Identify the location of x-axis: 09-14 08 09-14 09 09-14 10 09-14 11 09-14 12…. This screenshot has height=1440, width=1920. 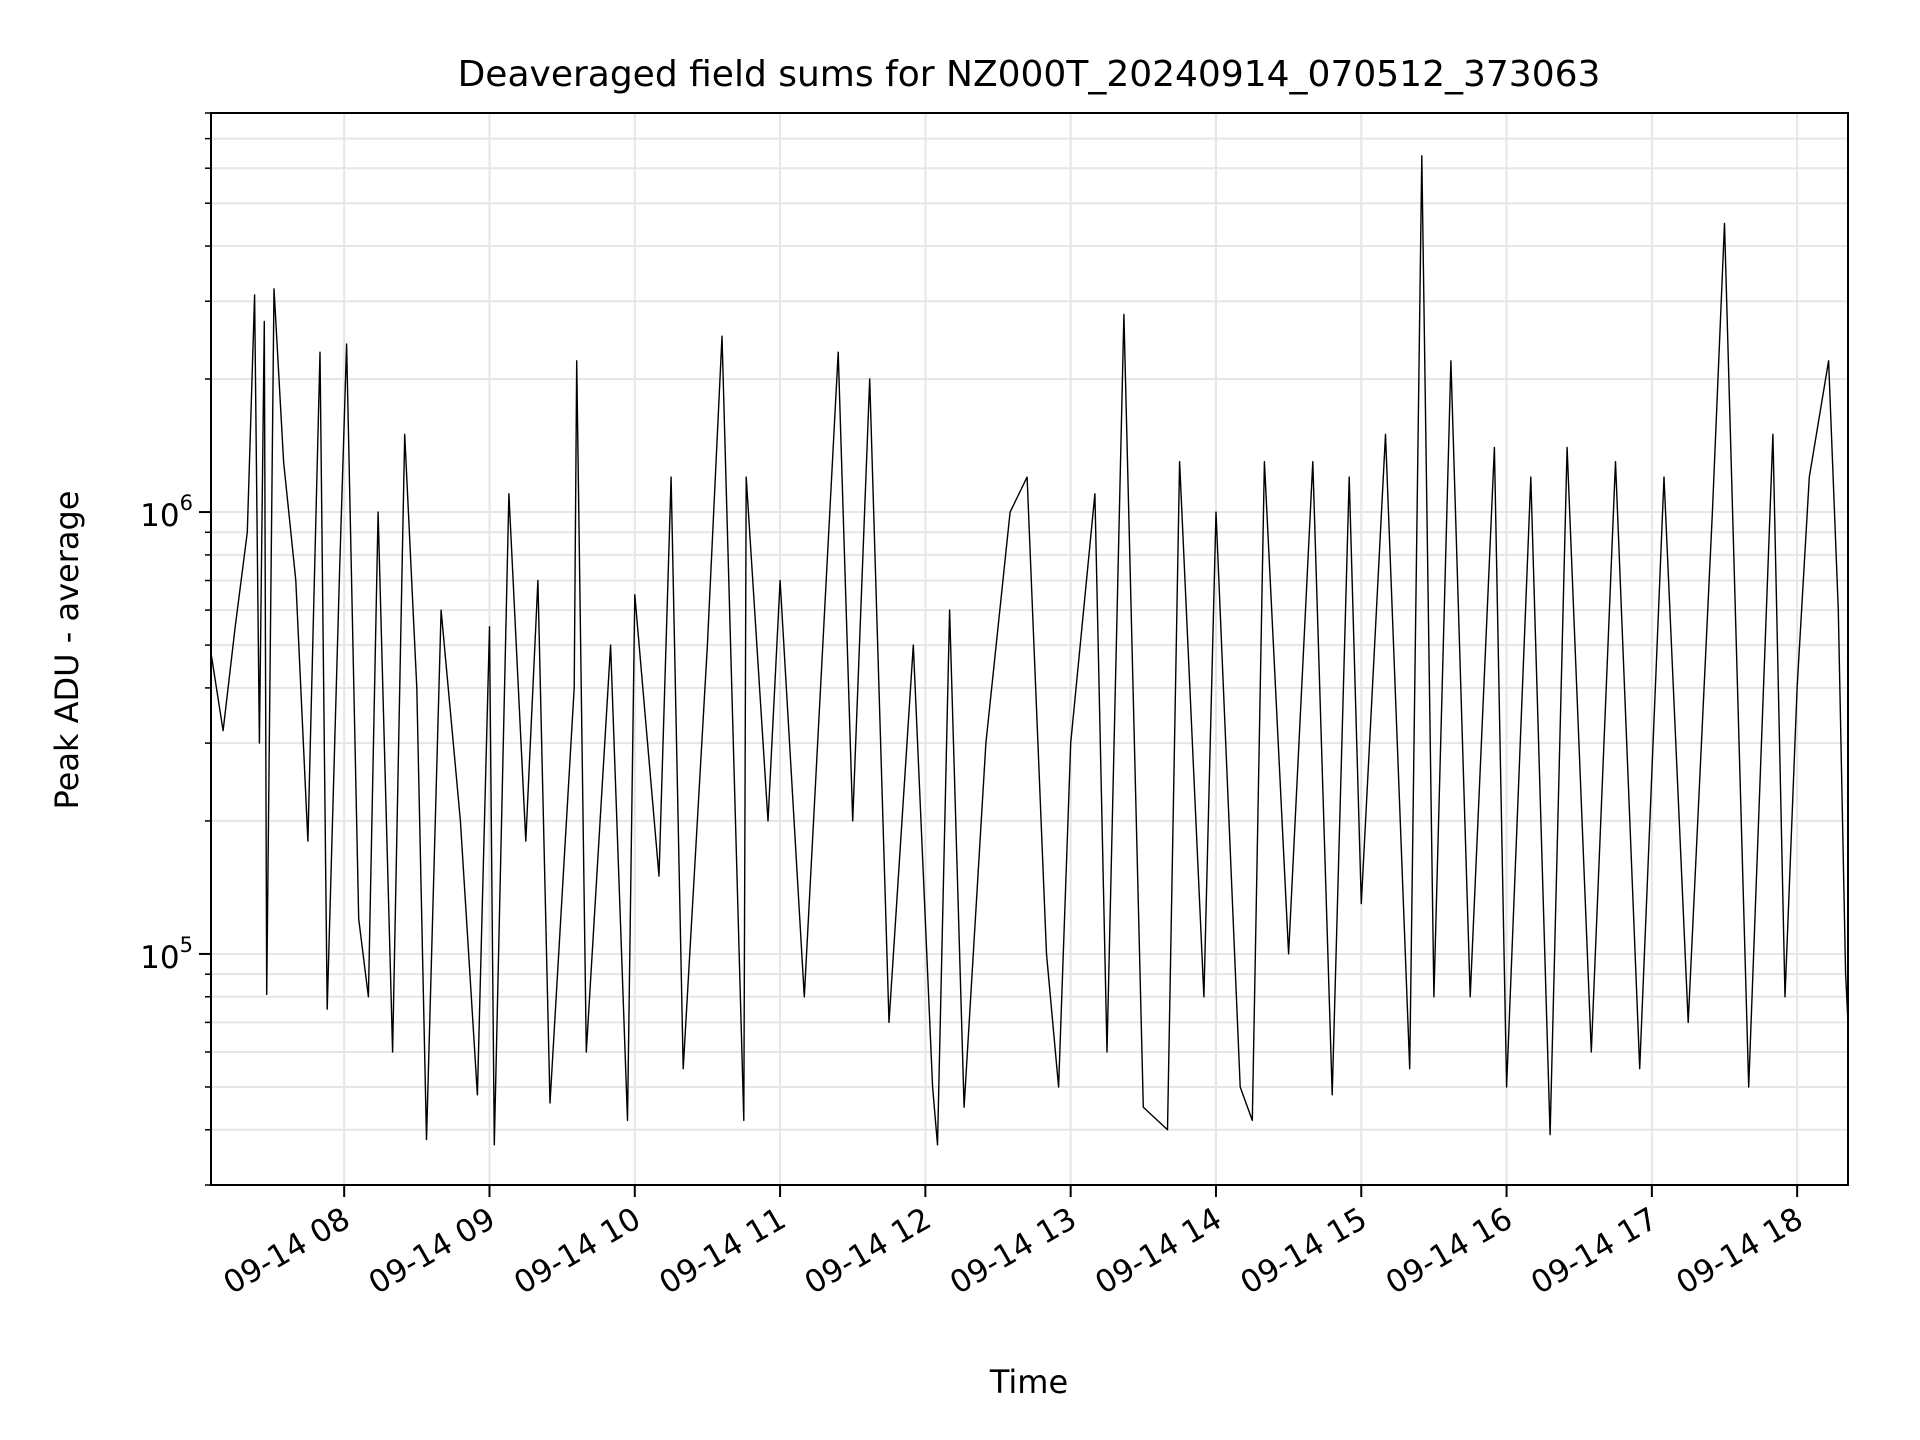
(1013, 1243).